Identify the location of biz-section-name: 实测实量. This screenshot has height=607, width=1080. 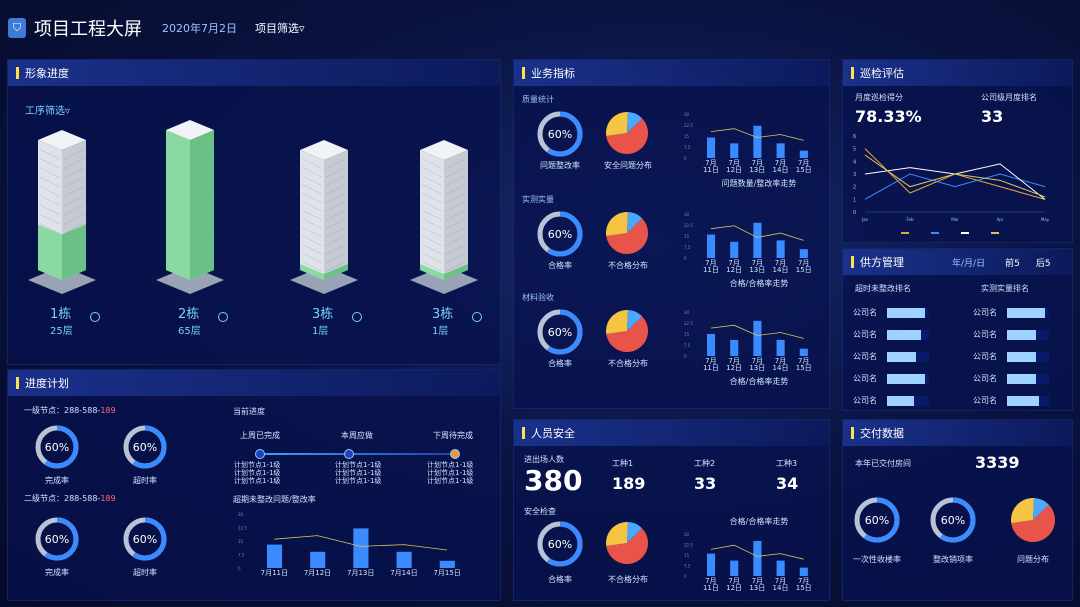
(538, 199).